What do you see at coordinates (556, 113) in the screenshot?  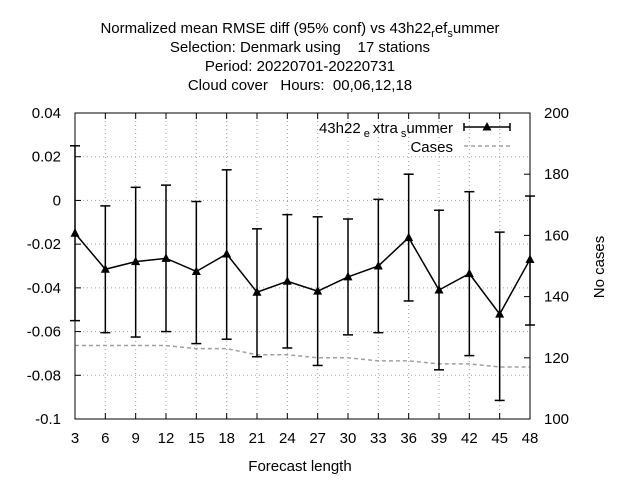 I see `y2-tick-label: 200` at bounding box center [556, 113].